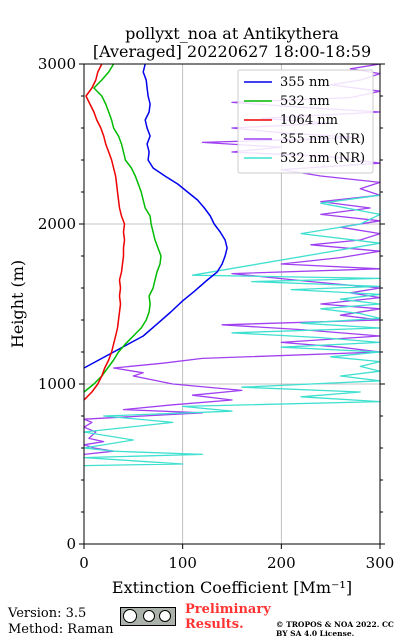  Describe the element at coordinates (228, 617) in the screenshot. I see `preliminary-results-text: Preliminary Results.` at that location.